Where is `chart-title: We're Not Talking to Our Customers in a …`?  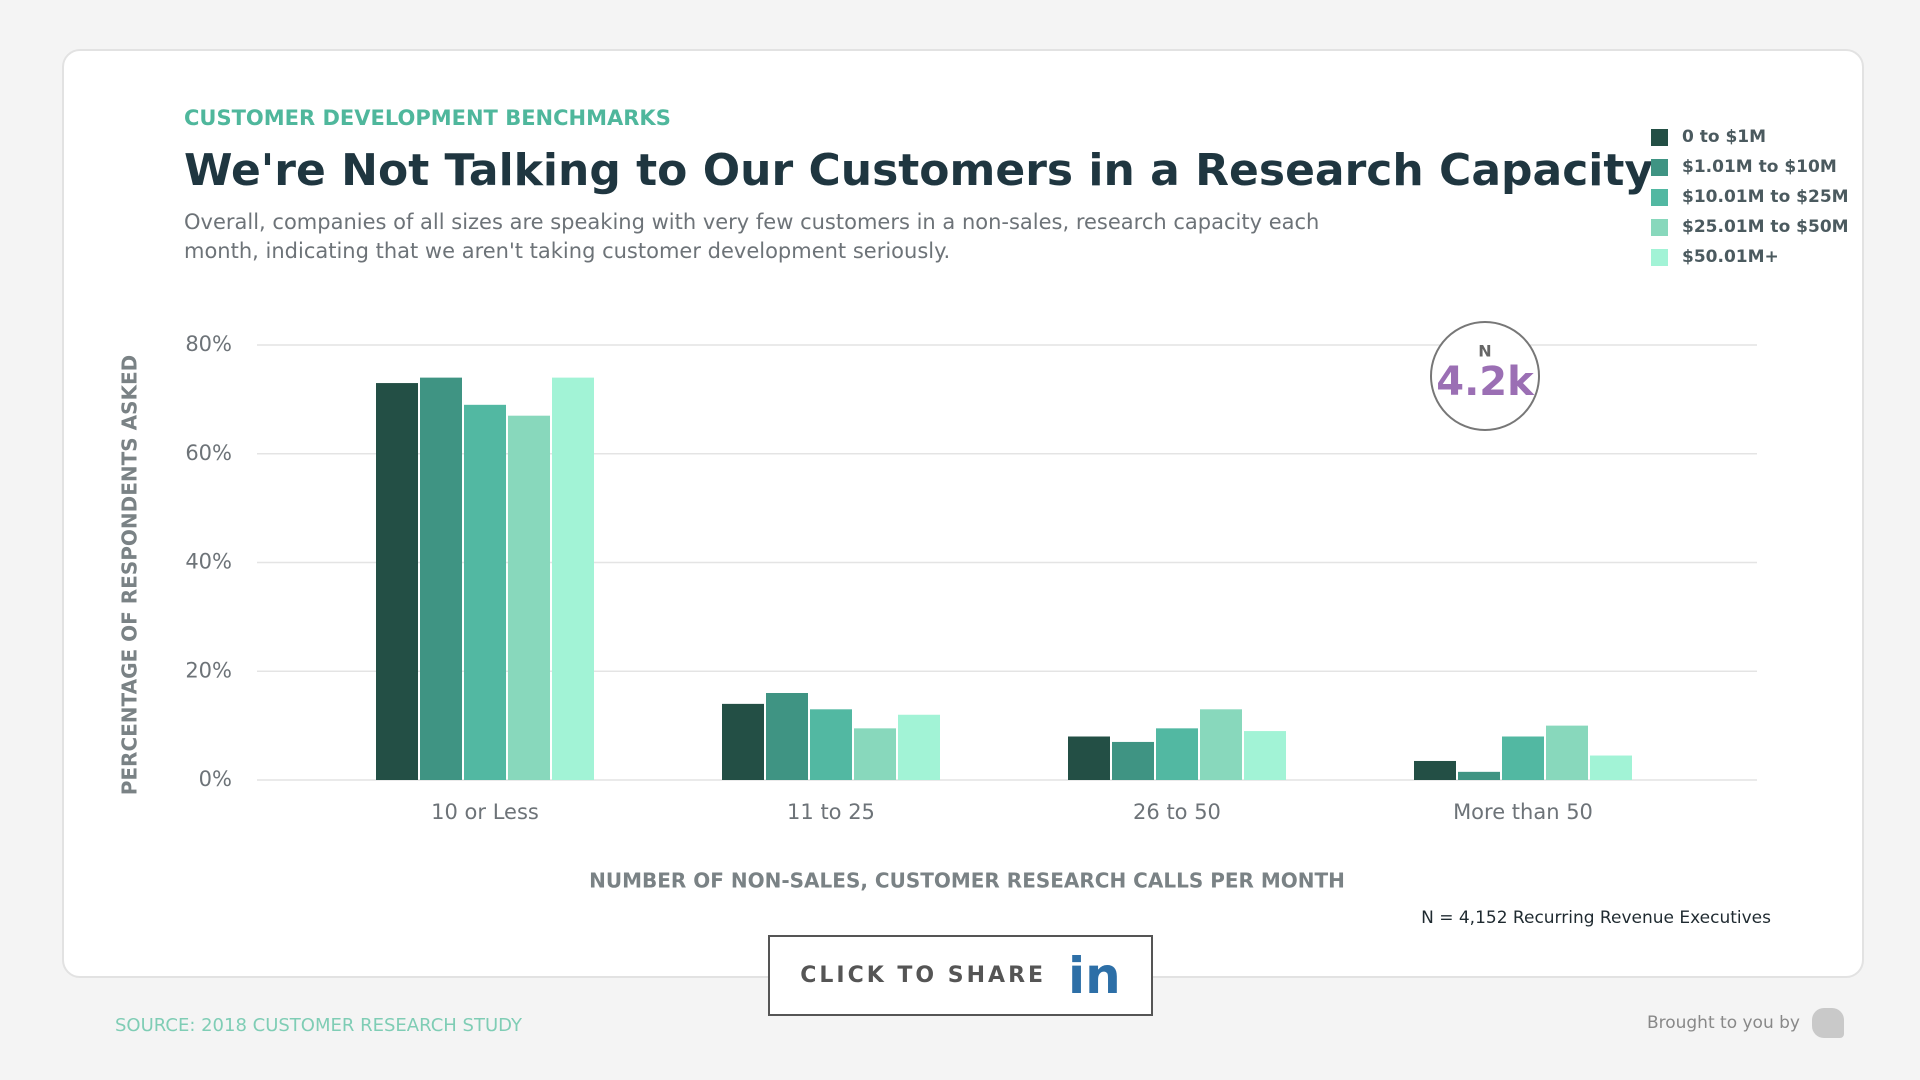
chart-title: We're Not Talking to Our Customers in a … is located at coordinates (919, 170).